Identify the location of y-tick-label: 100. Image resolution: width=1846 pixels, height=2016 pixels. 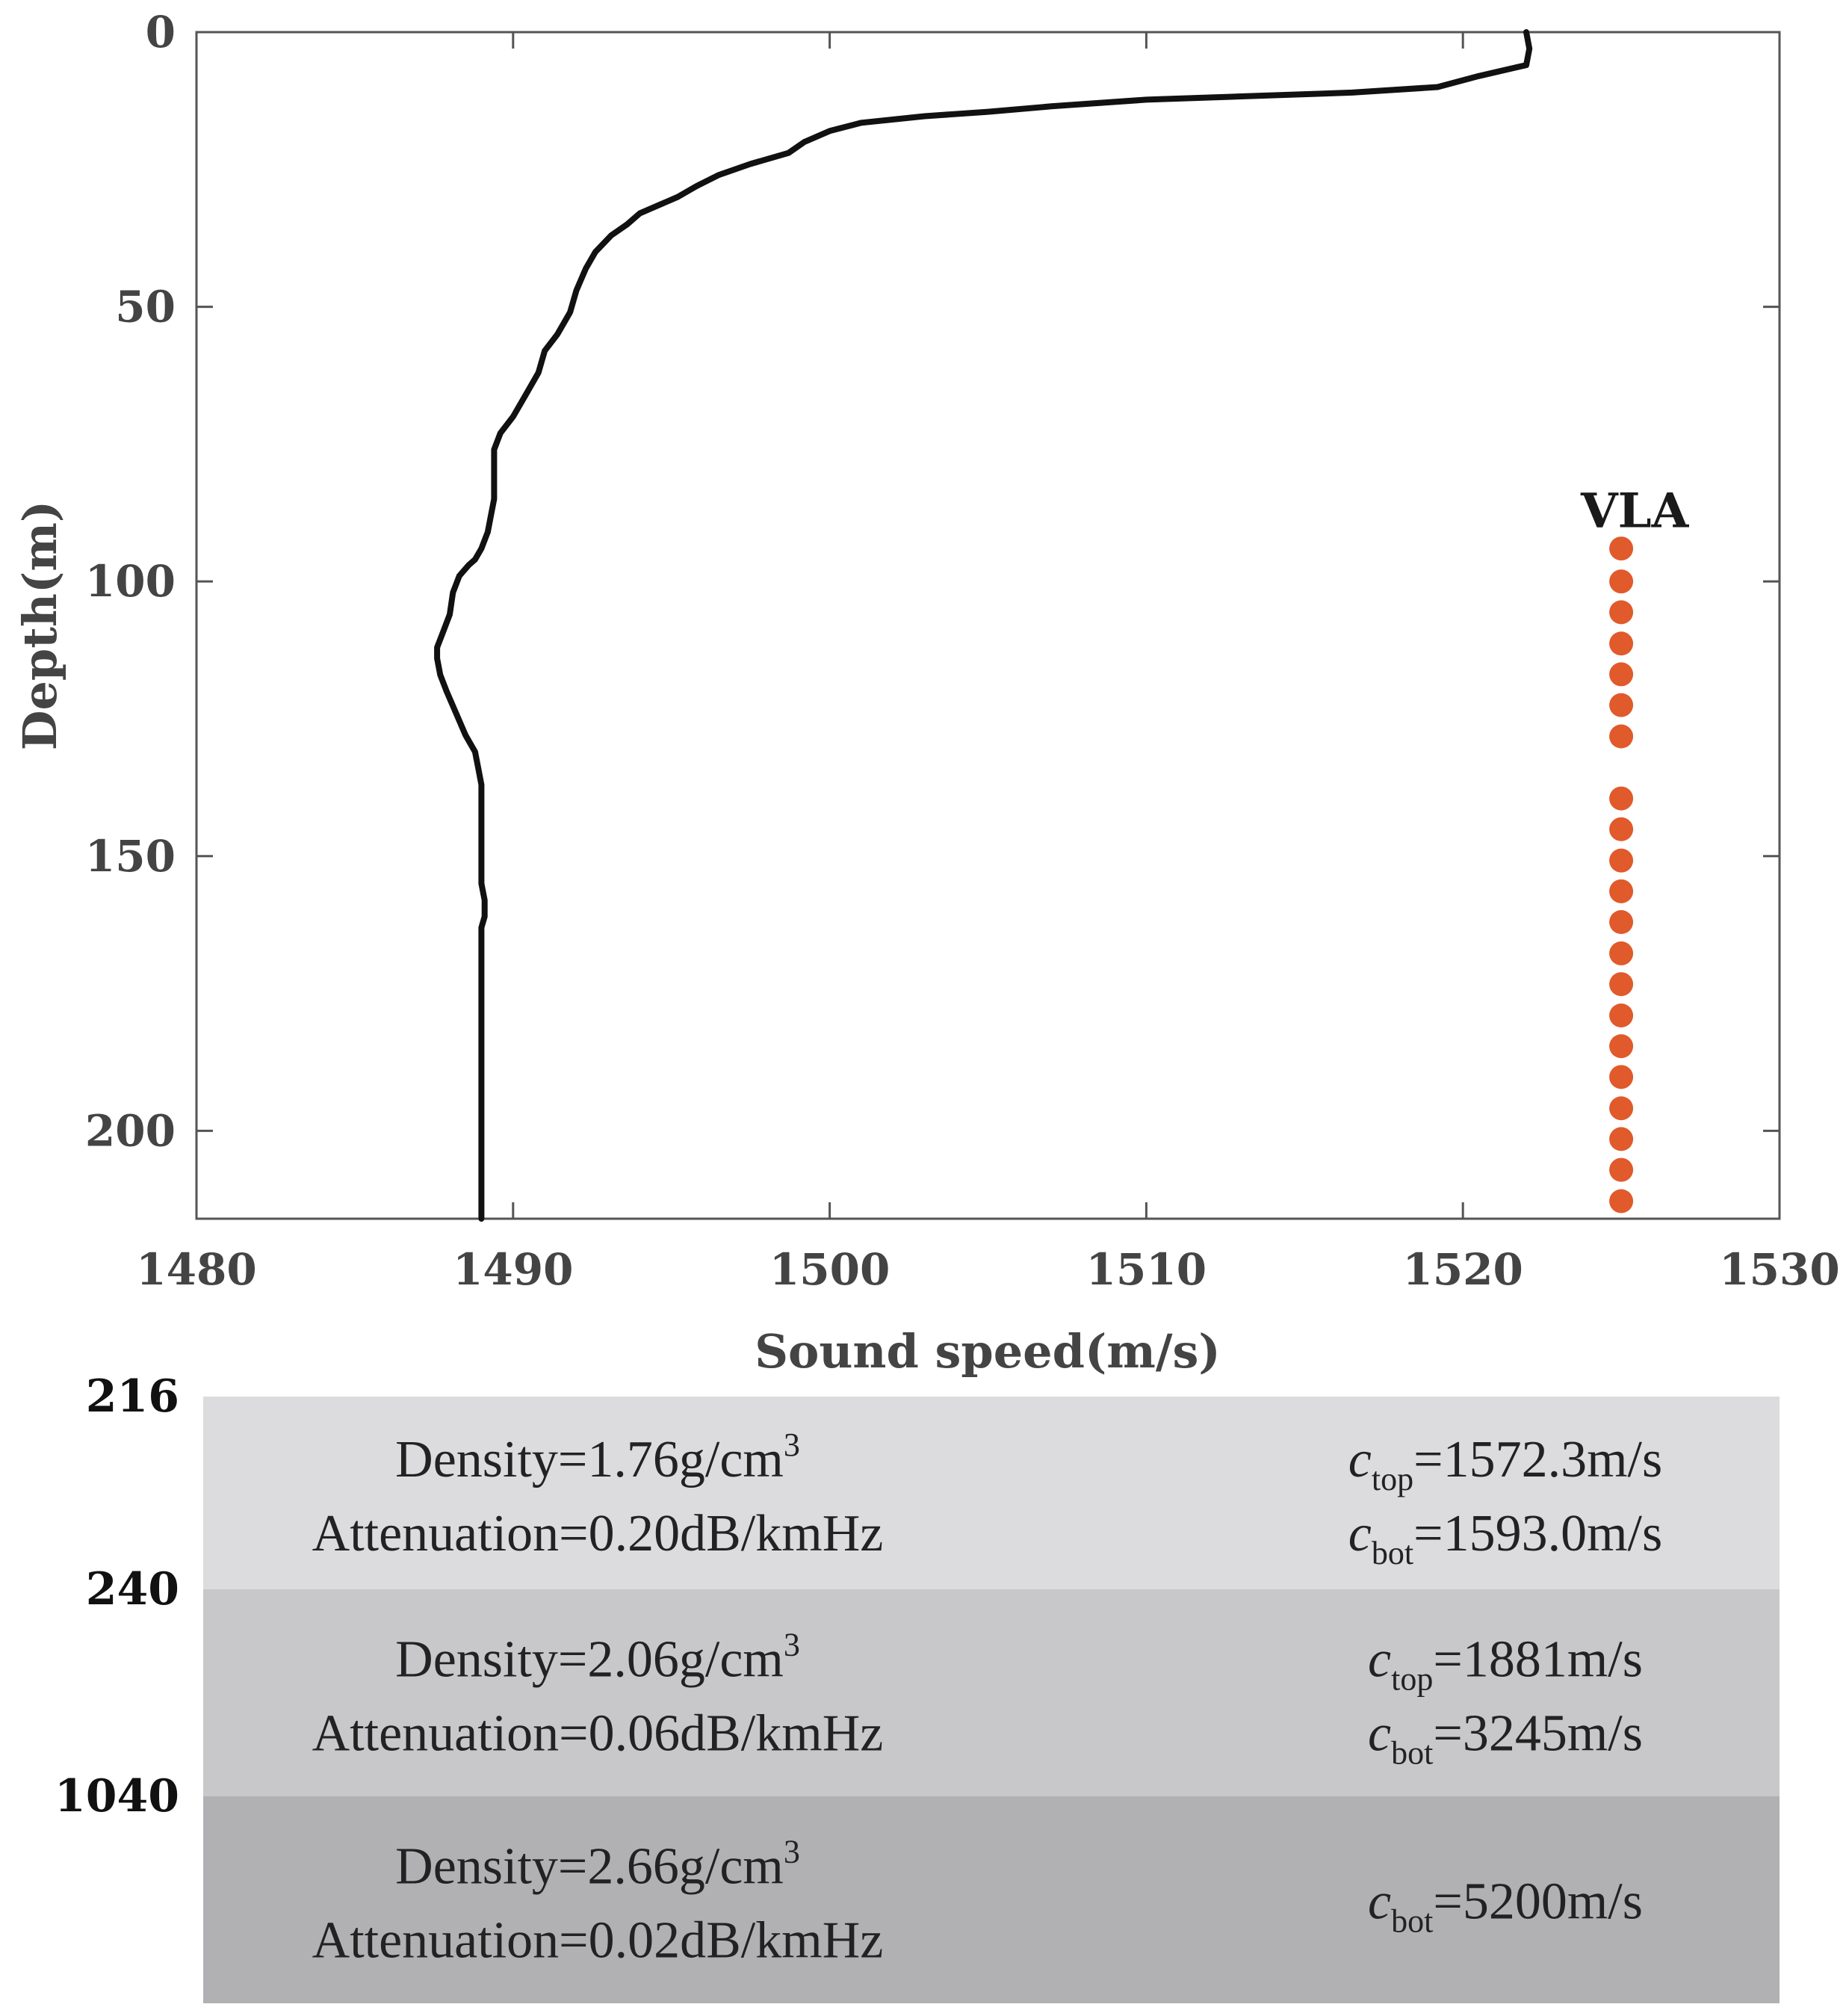
(130, 581).